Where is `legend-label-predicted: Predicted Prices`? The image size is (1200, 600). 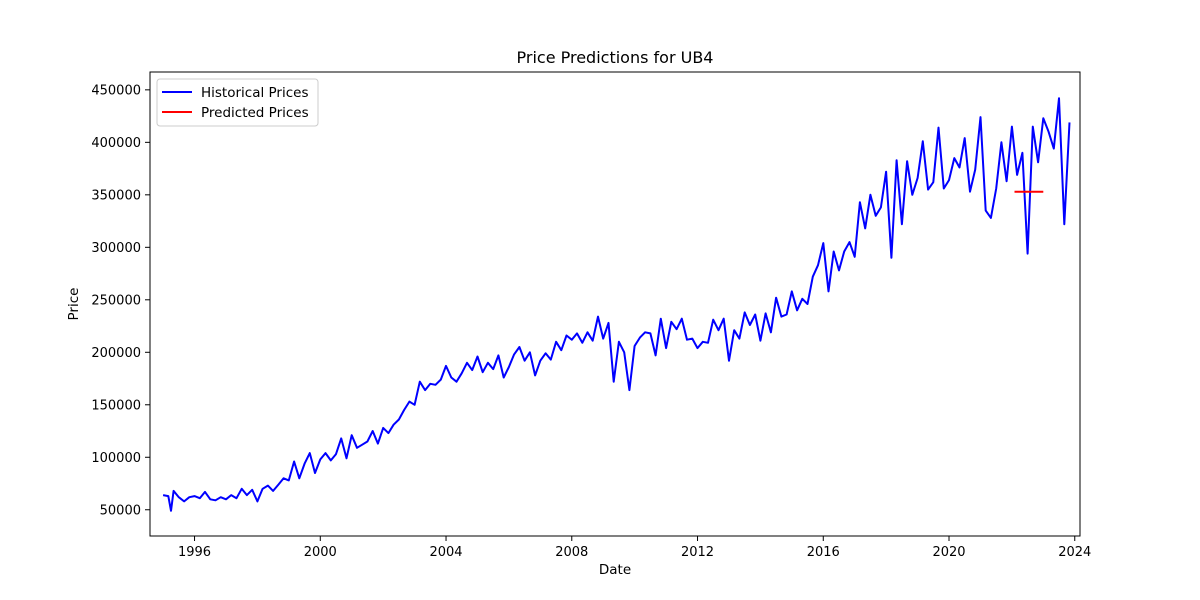
legend-label-predicted: Predicted Prices is located at coordinates (255, 113).